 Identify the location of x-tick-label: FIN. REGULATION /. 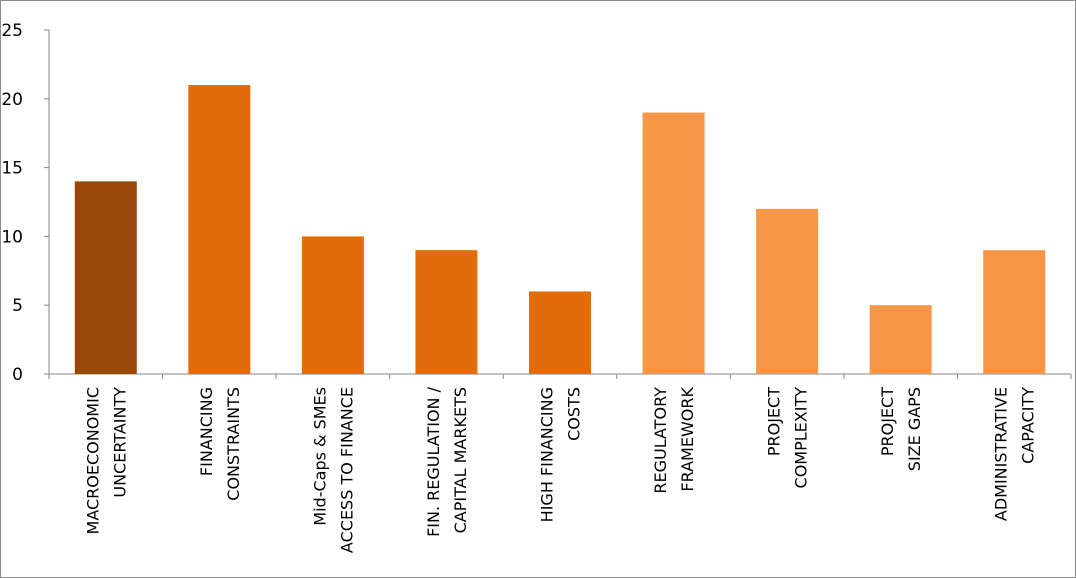
(433, 461).